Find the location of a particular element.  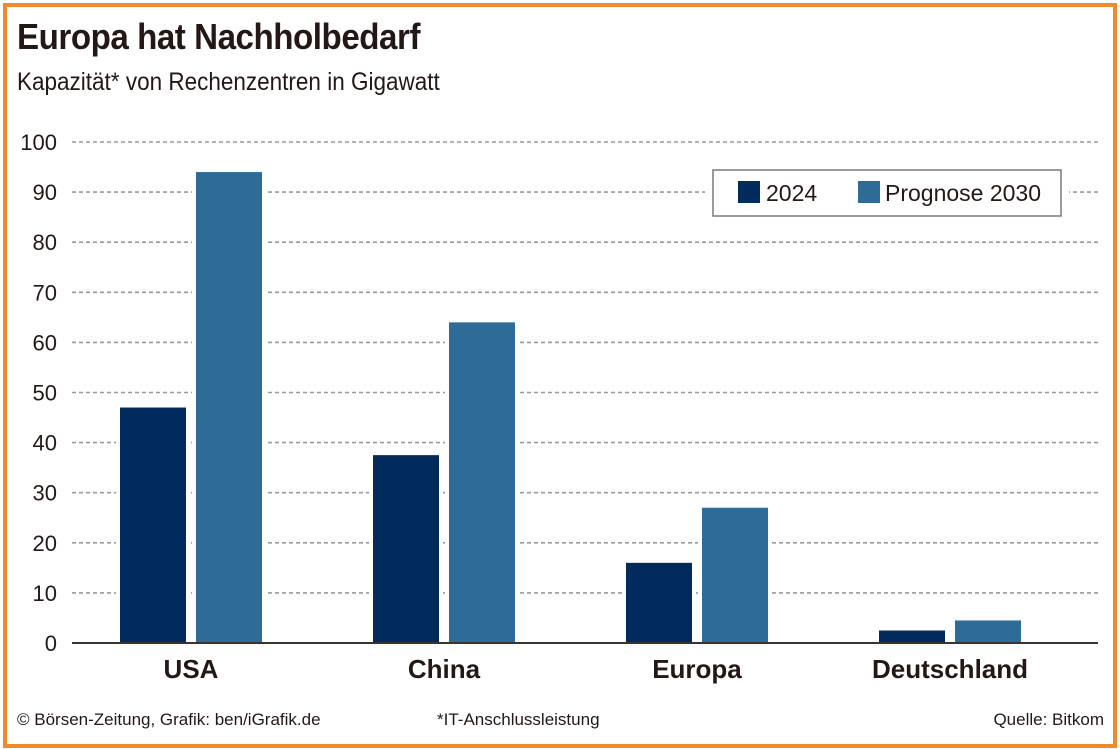

legend-label-2024: 2024 is located at coordinates (791, 193).